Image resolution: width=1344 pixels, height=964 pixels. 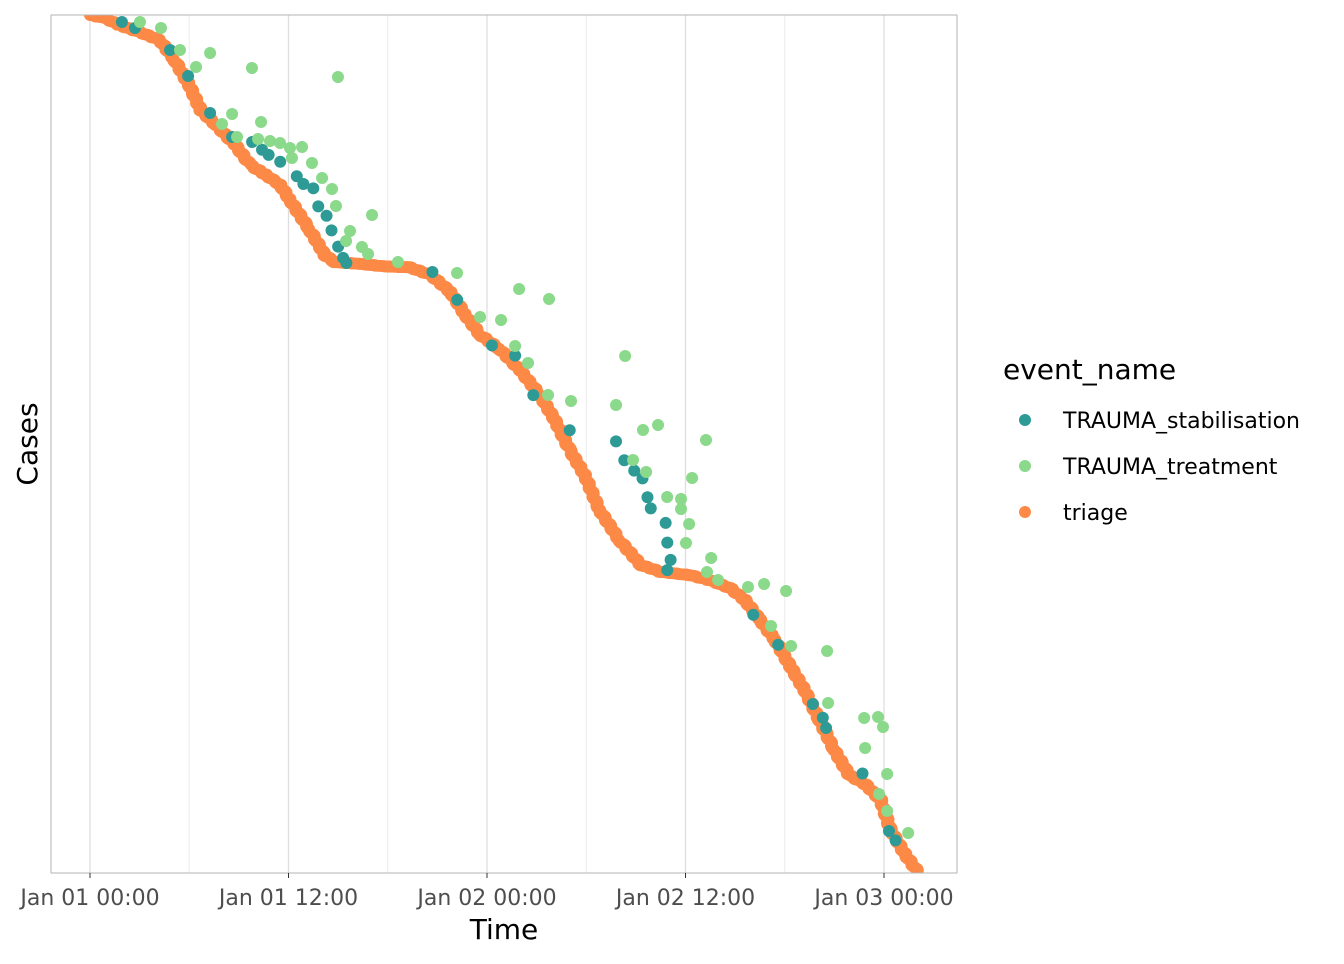 I want to click on legend-key-treatment, so click(x=1025, y=466).